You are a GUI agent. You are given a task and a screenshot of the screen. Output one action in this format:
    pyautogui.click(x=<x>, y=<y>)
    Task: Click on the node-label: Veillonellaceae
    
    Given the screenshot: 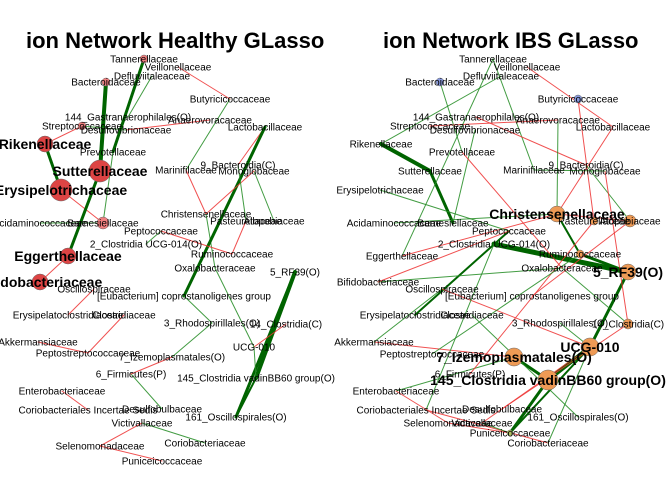 What is the action you would take?
    pyautogui.click(x=527, y=68)
    